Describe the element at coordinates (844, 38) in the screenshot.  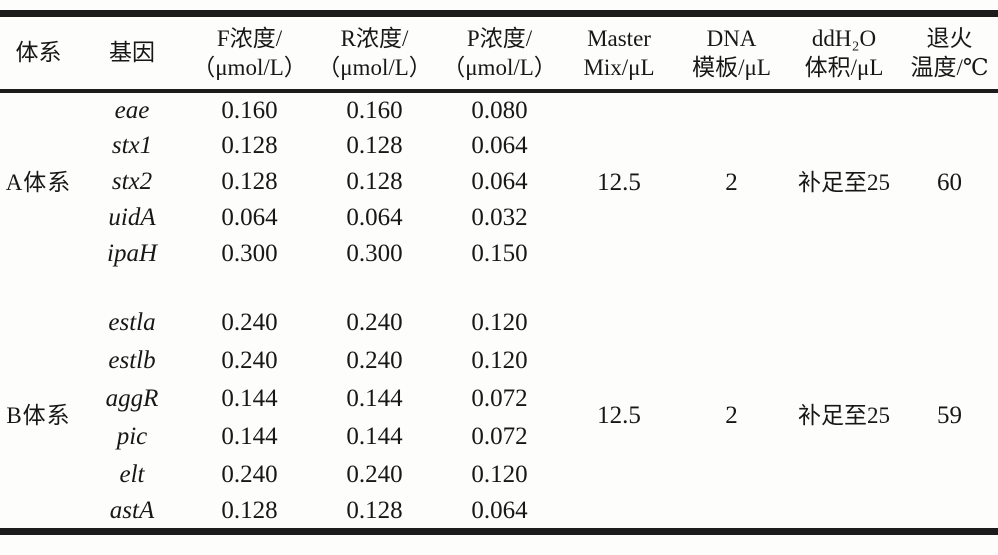
I see `header-text-line1: ddH₂O` at that location.